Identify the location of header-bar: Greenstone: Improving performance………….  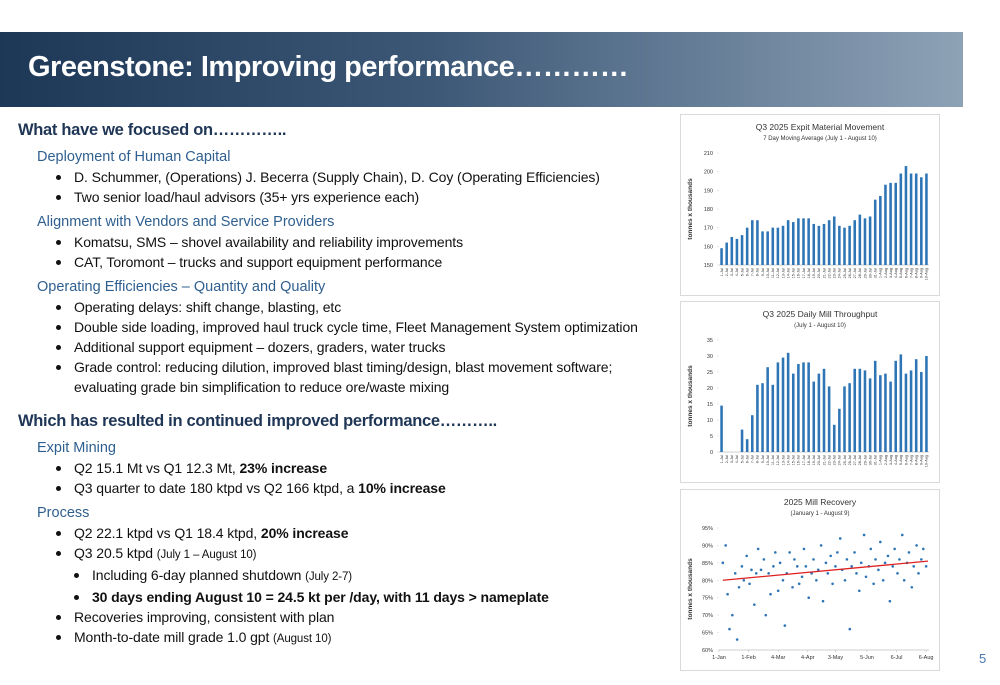
(481, 69).